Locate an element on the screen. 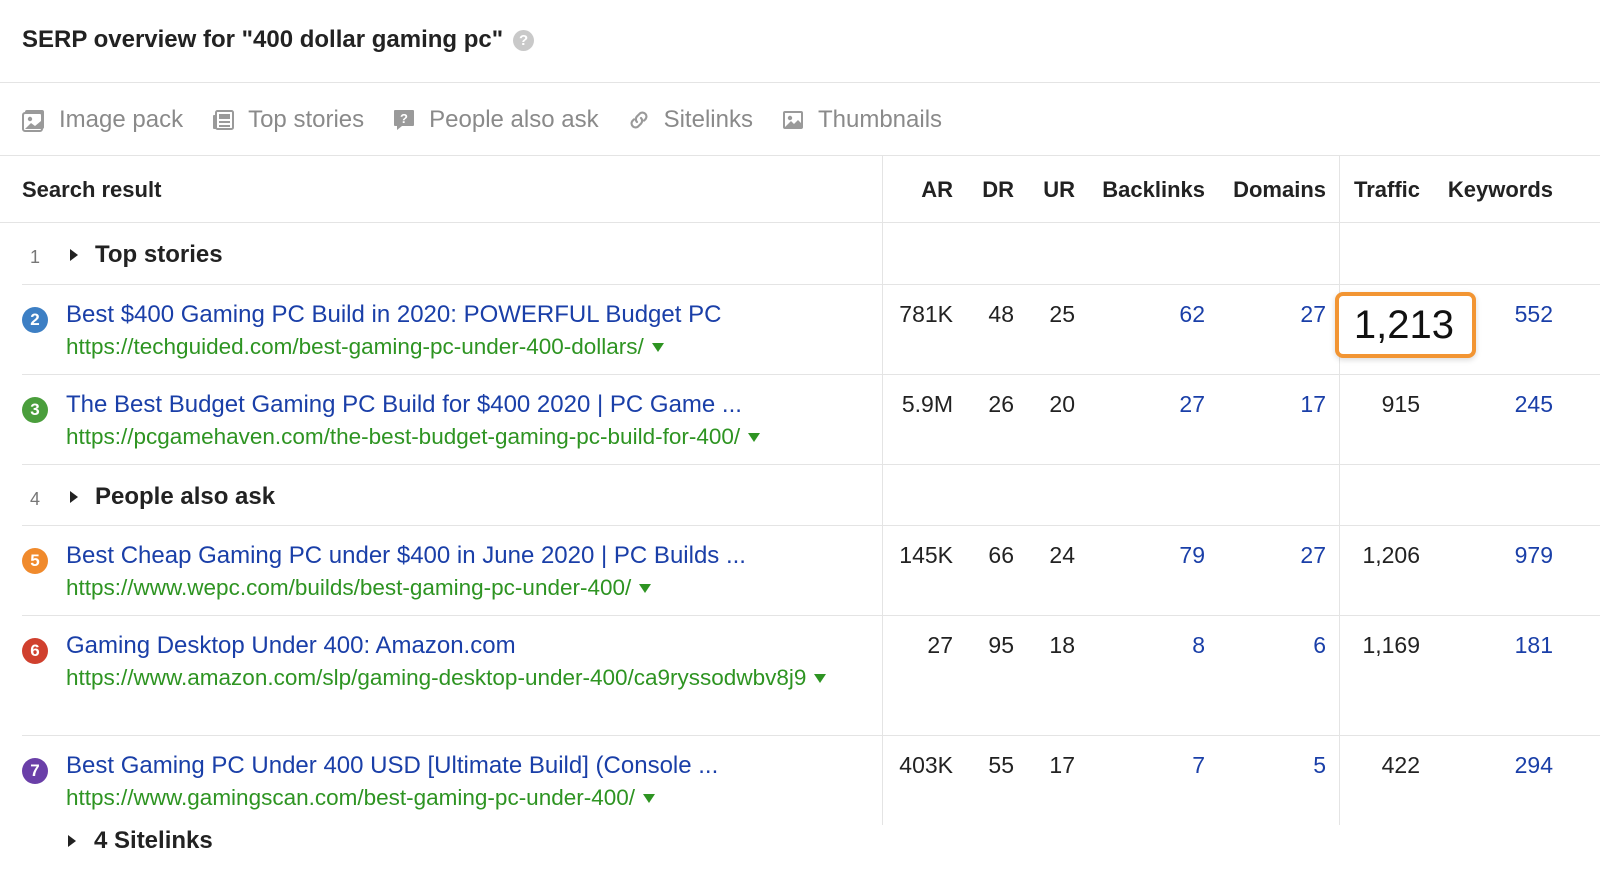  cell-traffic: 1,169 is located at coordinates (1391, 645).